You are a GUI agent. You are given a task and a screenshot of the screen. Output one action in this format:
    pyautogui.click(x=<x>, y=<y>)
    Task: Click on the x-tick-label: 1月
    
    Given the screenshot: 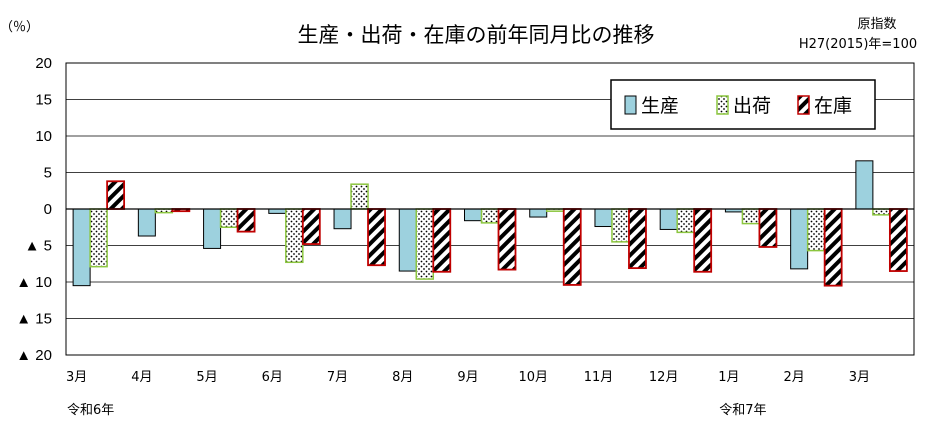 What is the action you would take?
    pyautogui.click(x=728, y=377)
    